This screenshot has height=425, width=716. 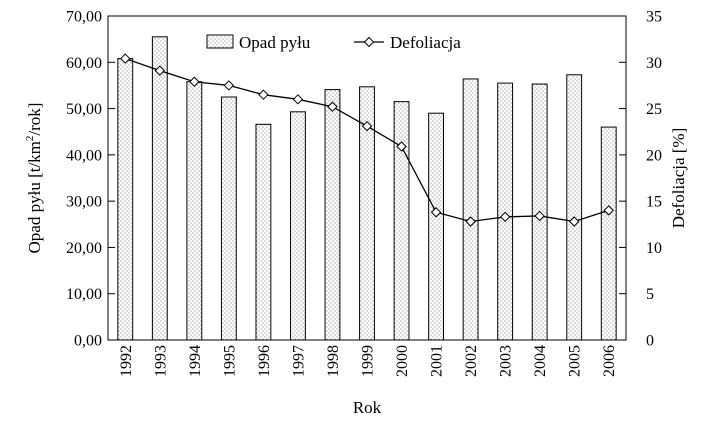 What do you see at coordinates (367, 407) in the screenshot?
I see `x-axis-title: Rok` at bounding box center [367, 407].